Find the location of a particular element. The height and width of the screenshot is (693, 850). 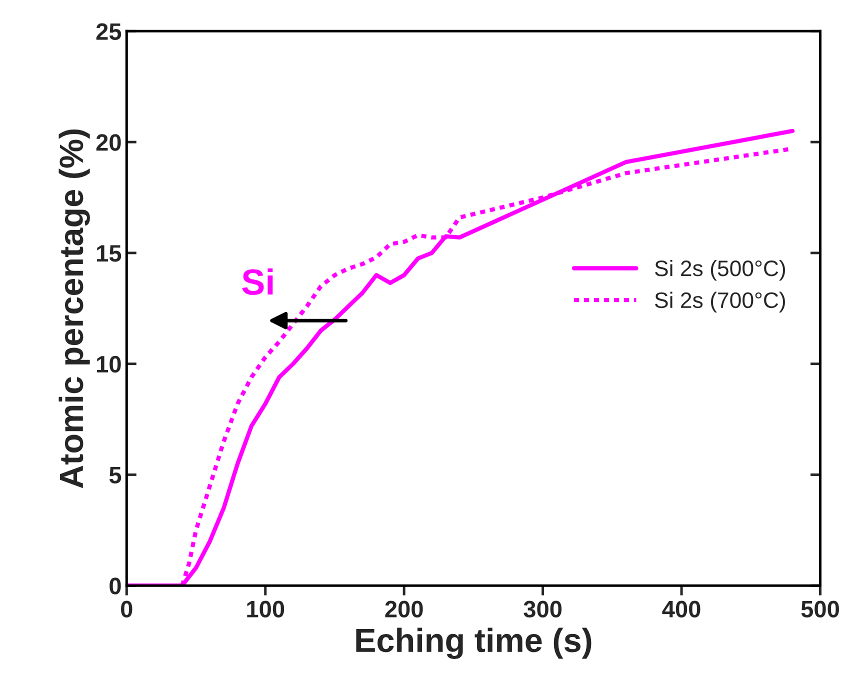

x-tick-label: 0 is located at coordinates (126, 609).